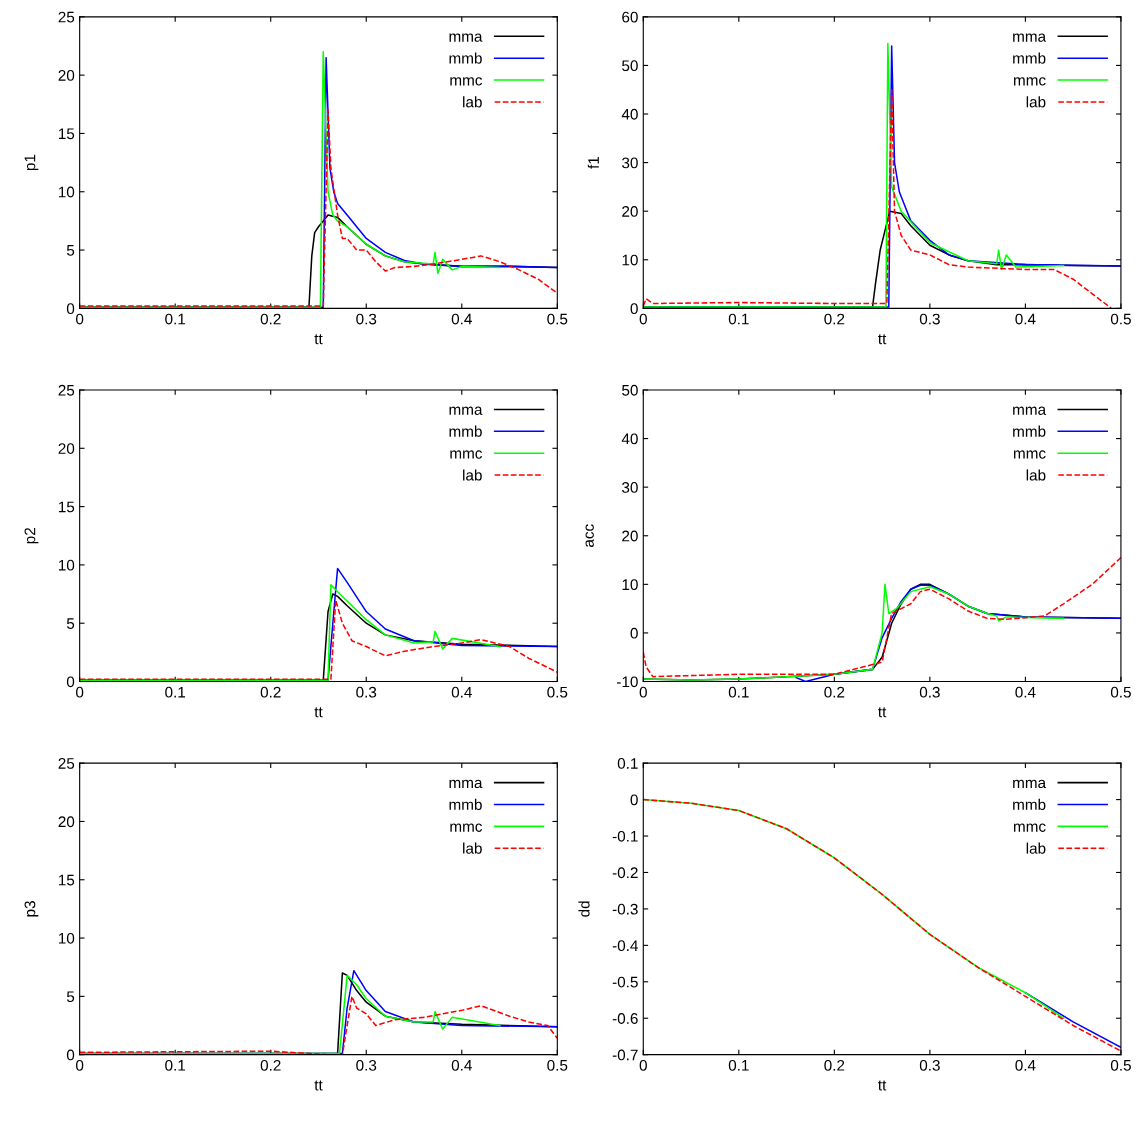 The height and width of the screenshot is (1122, 1138). Describe the element at coordinates (31, 909) in the screenshot. I see `y-axis-title: p3` at that location.